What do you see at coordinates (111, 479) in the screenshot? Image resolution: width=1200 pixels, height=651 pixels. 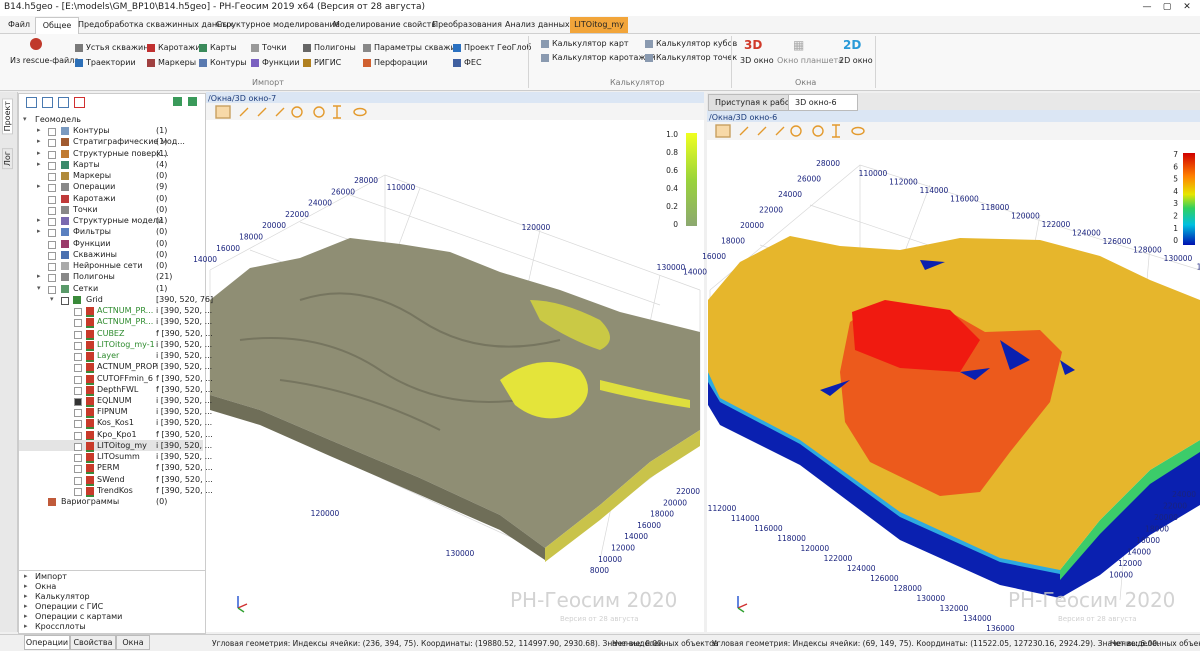 I see `tree-item: SWend` at bounding box center [111, 479].